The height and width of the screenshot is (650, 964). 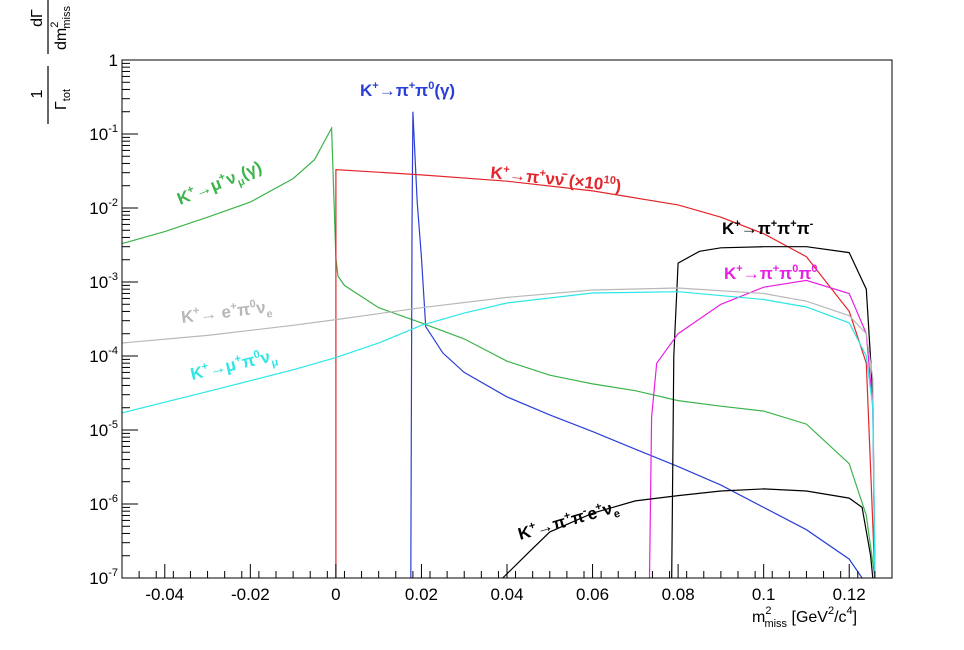 I want to click on x-tick-label: 0.02, so click(x=421, y=594).